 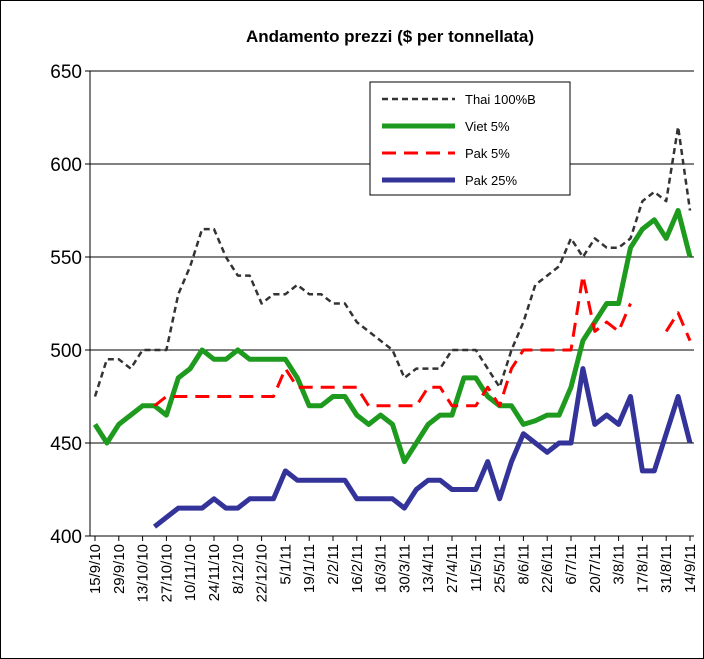 I want to click on x-tick-label: 11/5/11, so click(x=476, y=568).